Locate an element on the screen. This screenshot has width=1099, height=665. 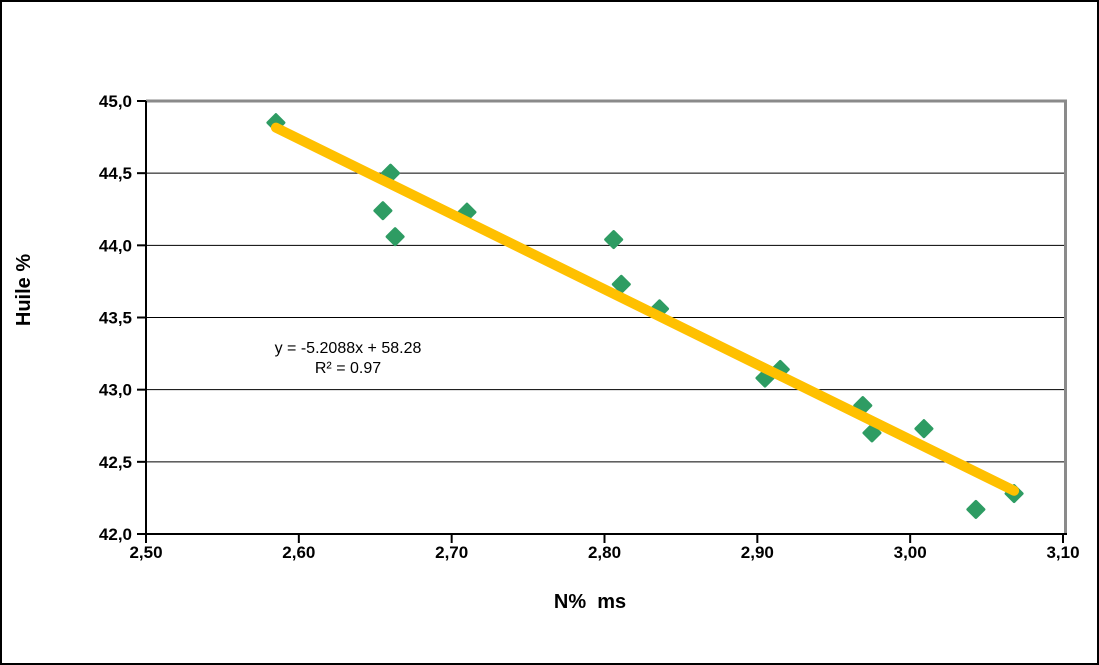
x-tick-label: 2,70 is located at coordinates (451, 552).